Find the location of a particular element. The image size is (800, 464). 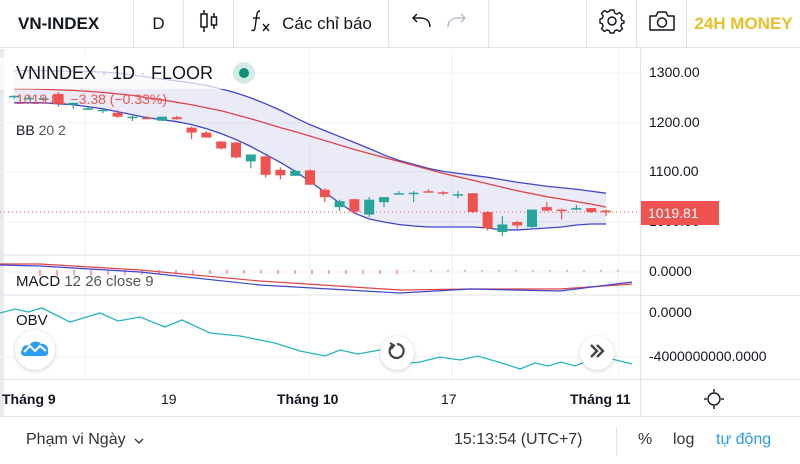

reset-chart-icon is located at coordinates (397, 353).